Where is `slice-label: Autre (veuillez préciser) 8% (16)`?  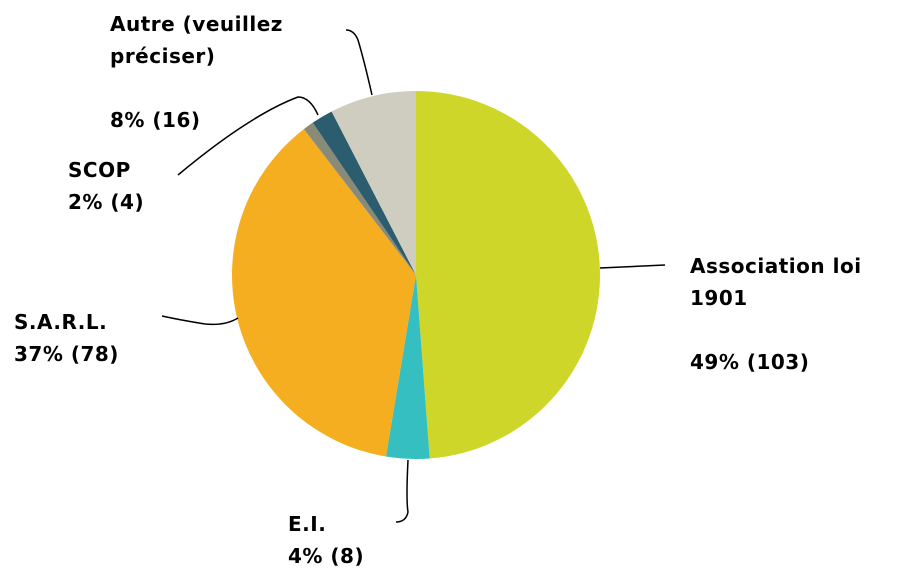
slice-label: Autre (veuillez préciser) 8% (16) is located at coordinates (226, 72).